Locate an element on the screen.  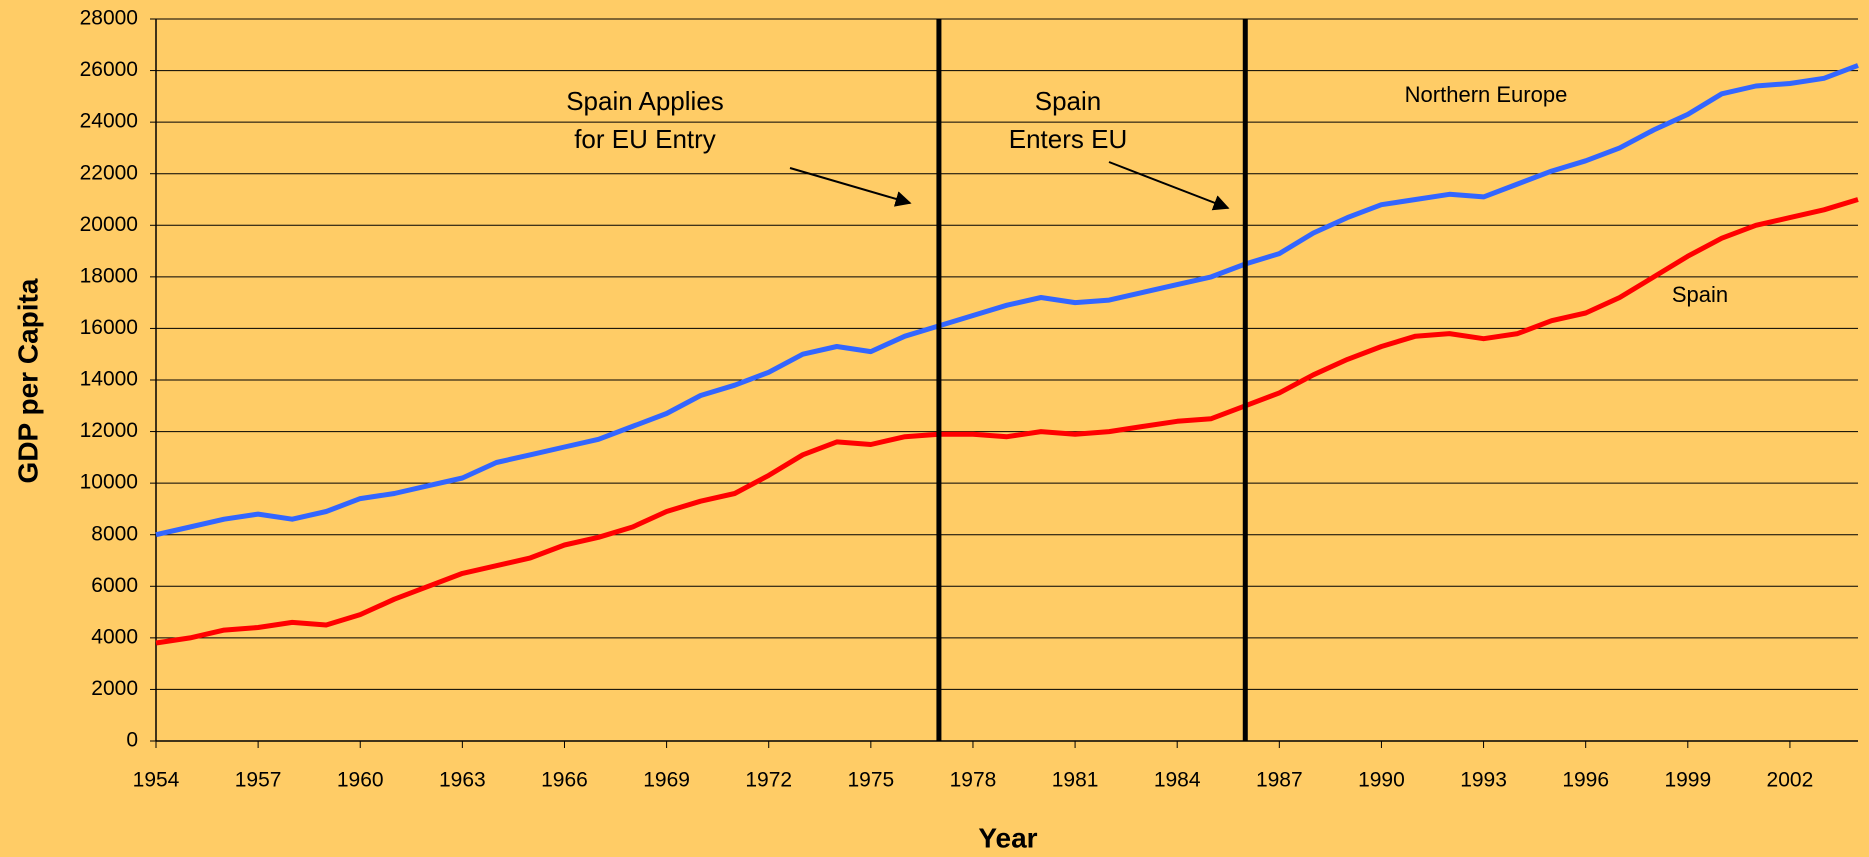
y-tick-label: 22000 is located at coordinates (109, 172).